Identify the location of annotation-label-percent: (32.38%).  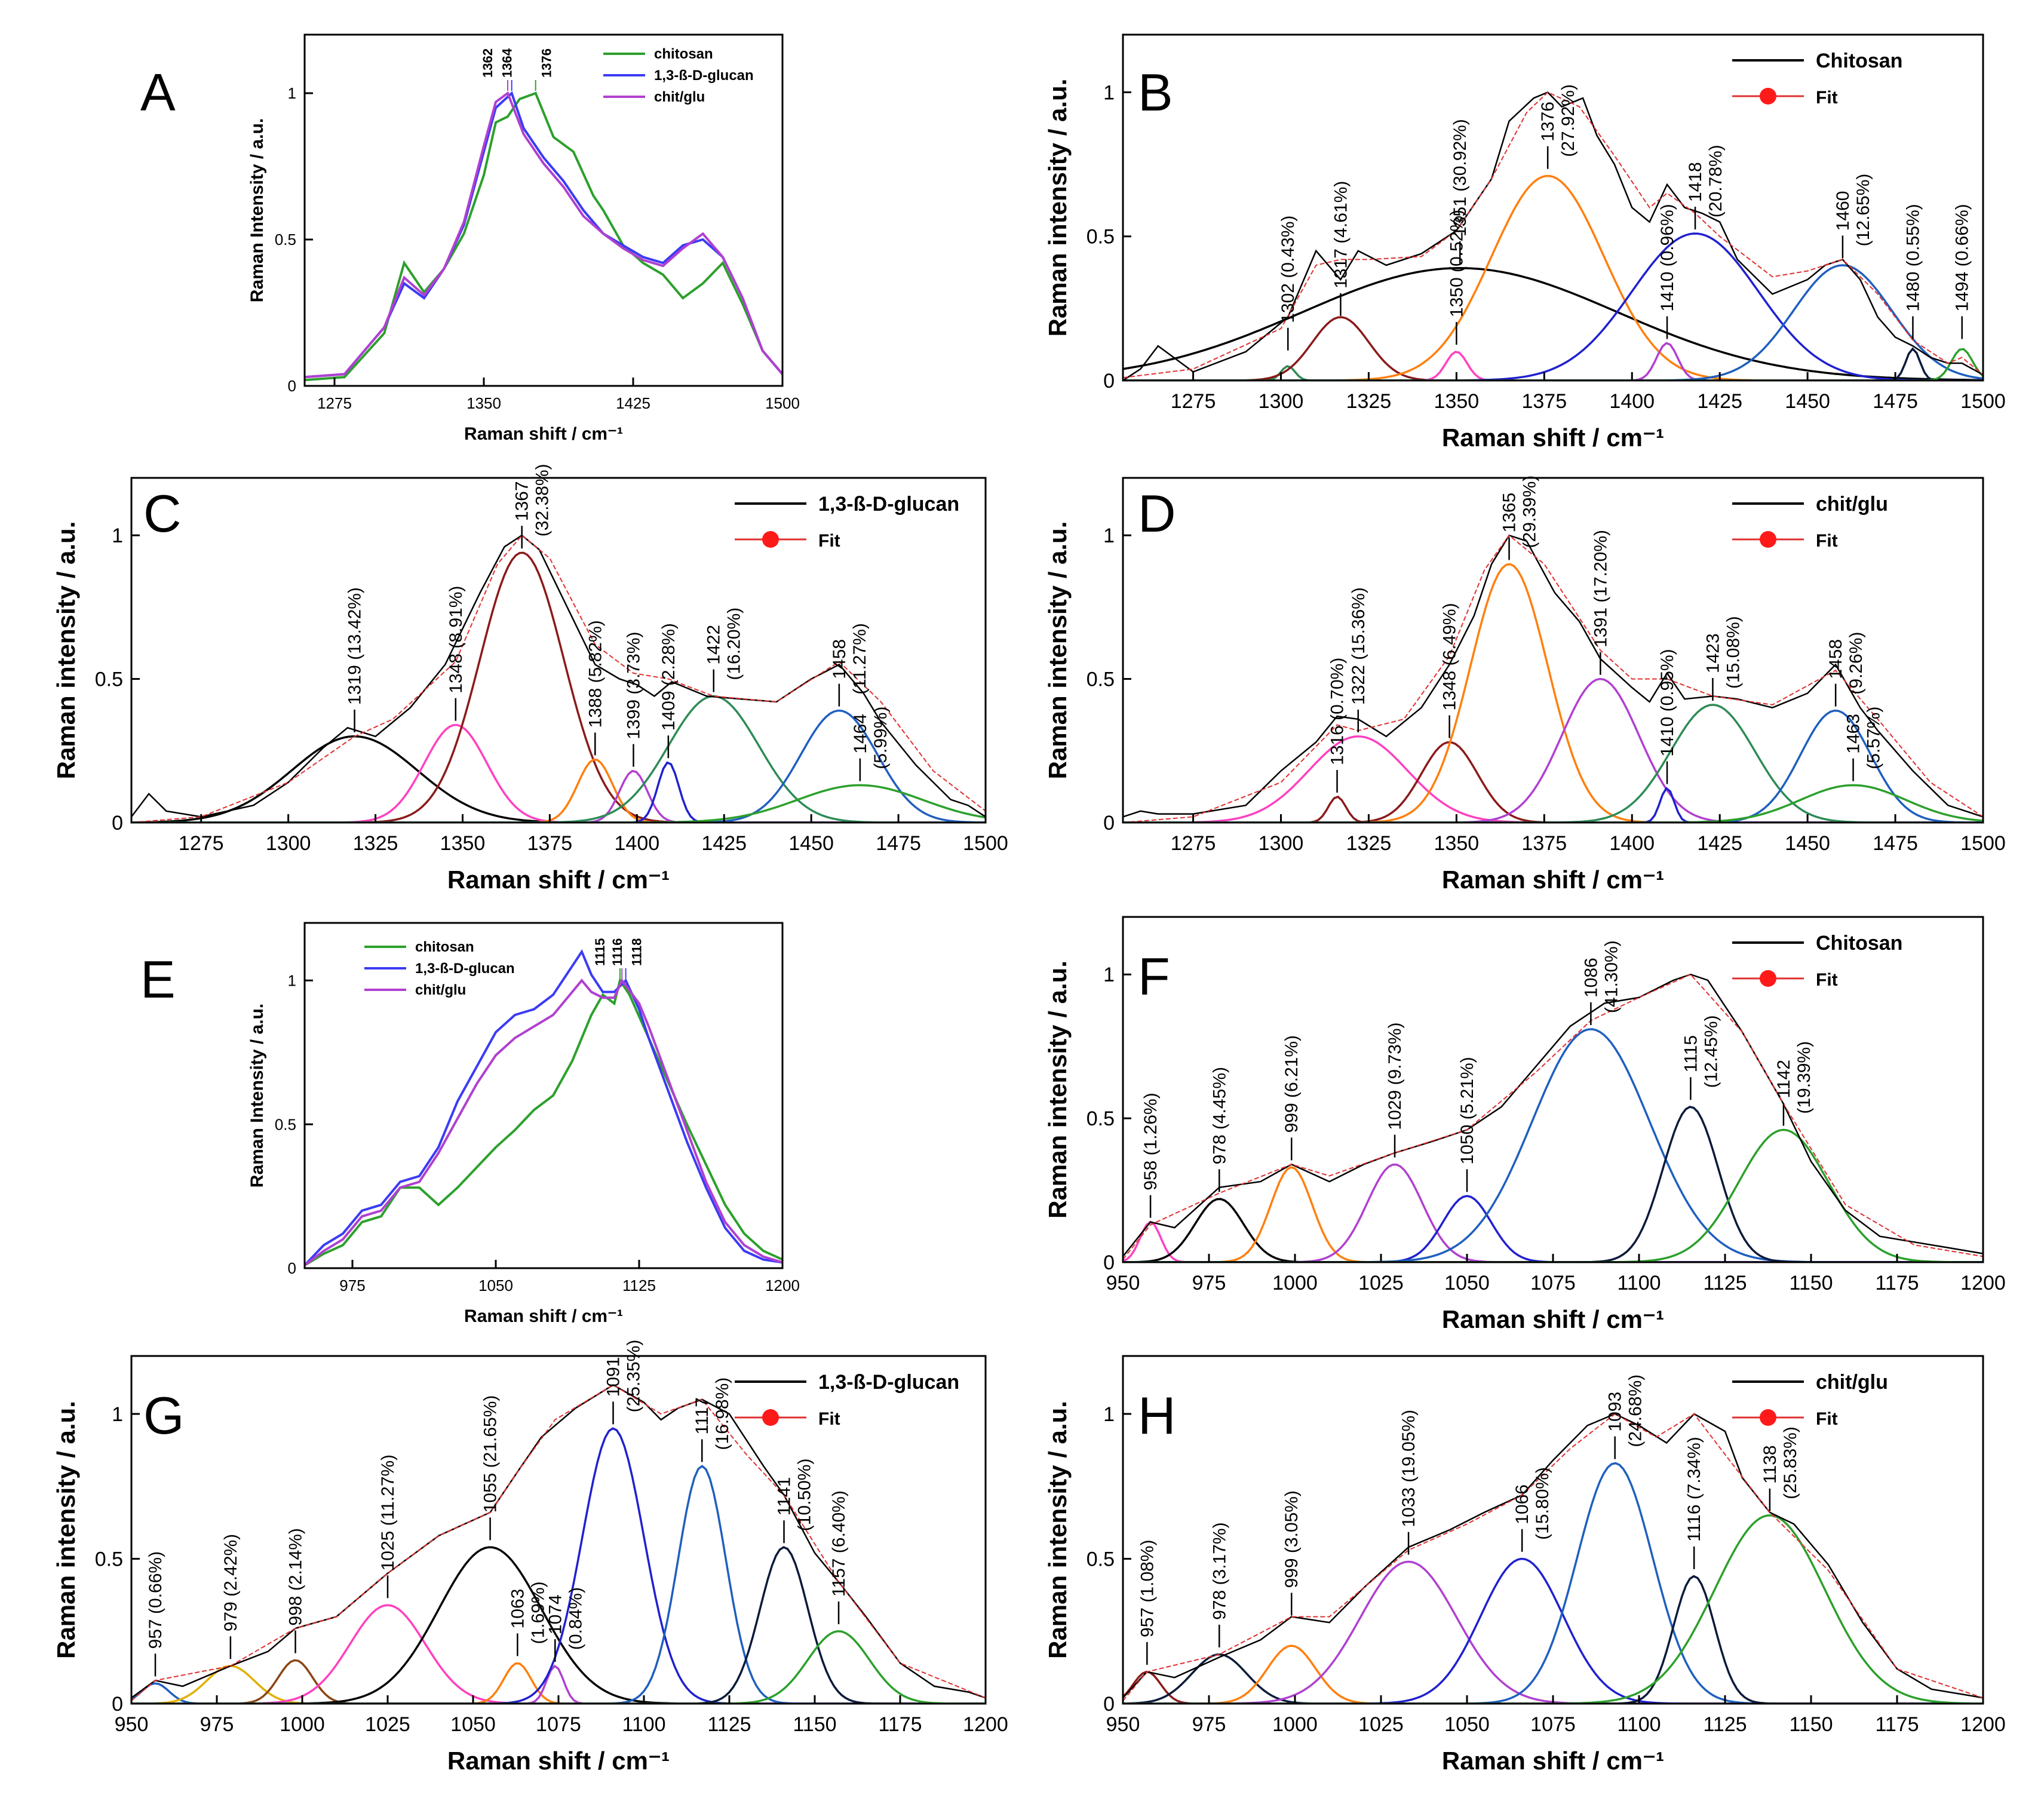
(543, 500).